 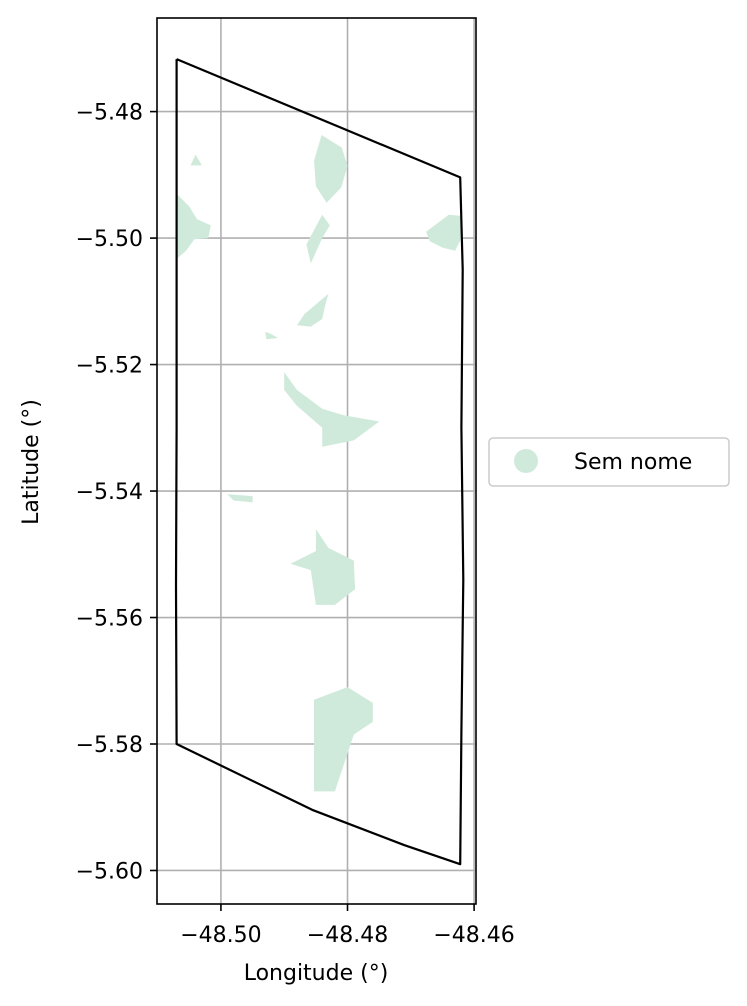 What do you see at coordinates (109, 492) in the screenshot?
I see `y-tick-label: −5.54` at bounding box center [109, 492].